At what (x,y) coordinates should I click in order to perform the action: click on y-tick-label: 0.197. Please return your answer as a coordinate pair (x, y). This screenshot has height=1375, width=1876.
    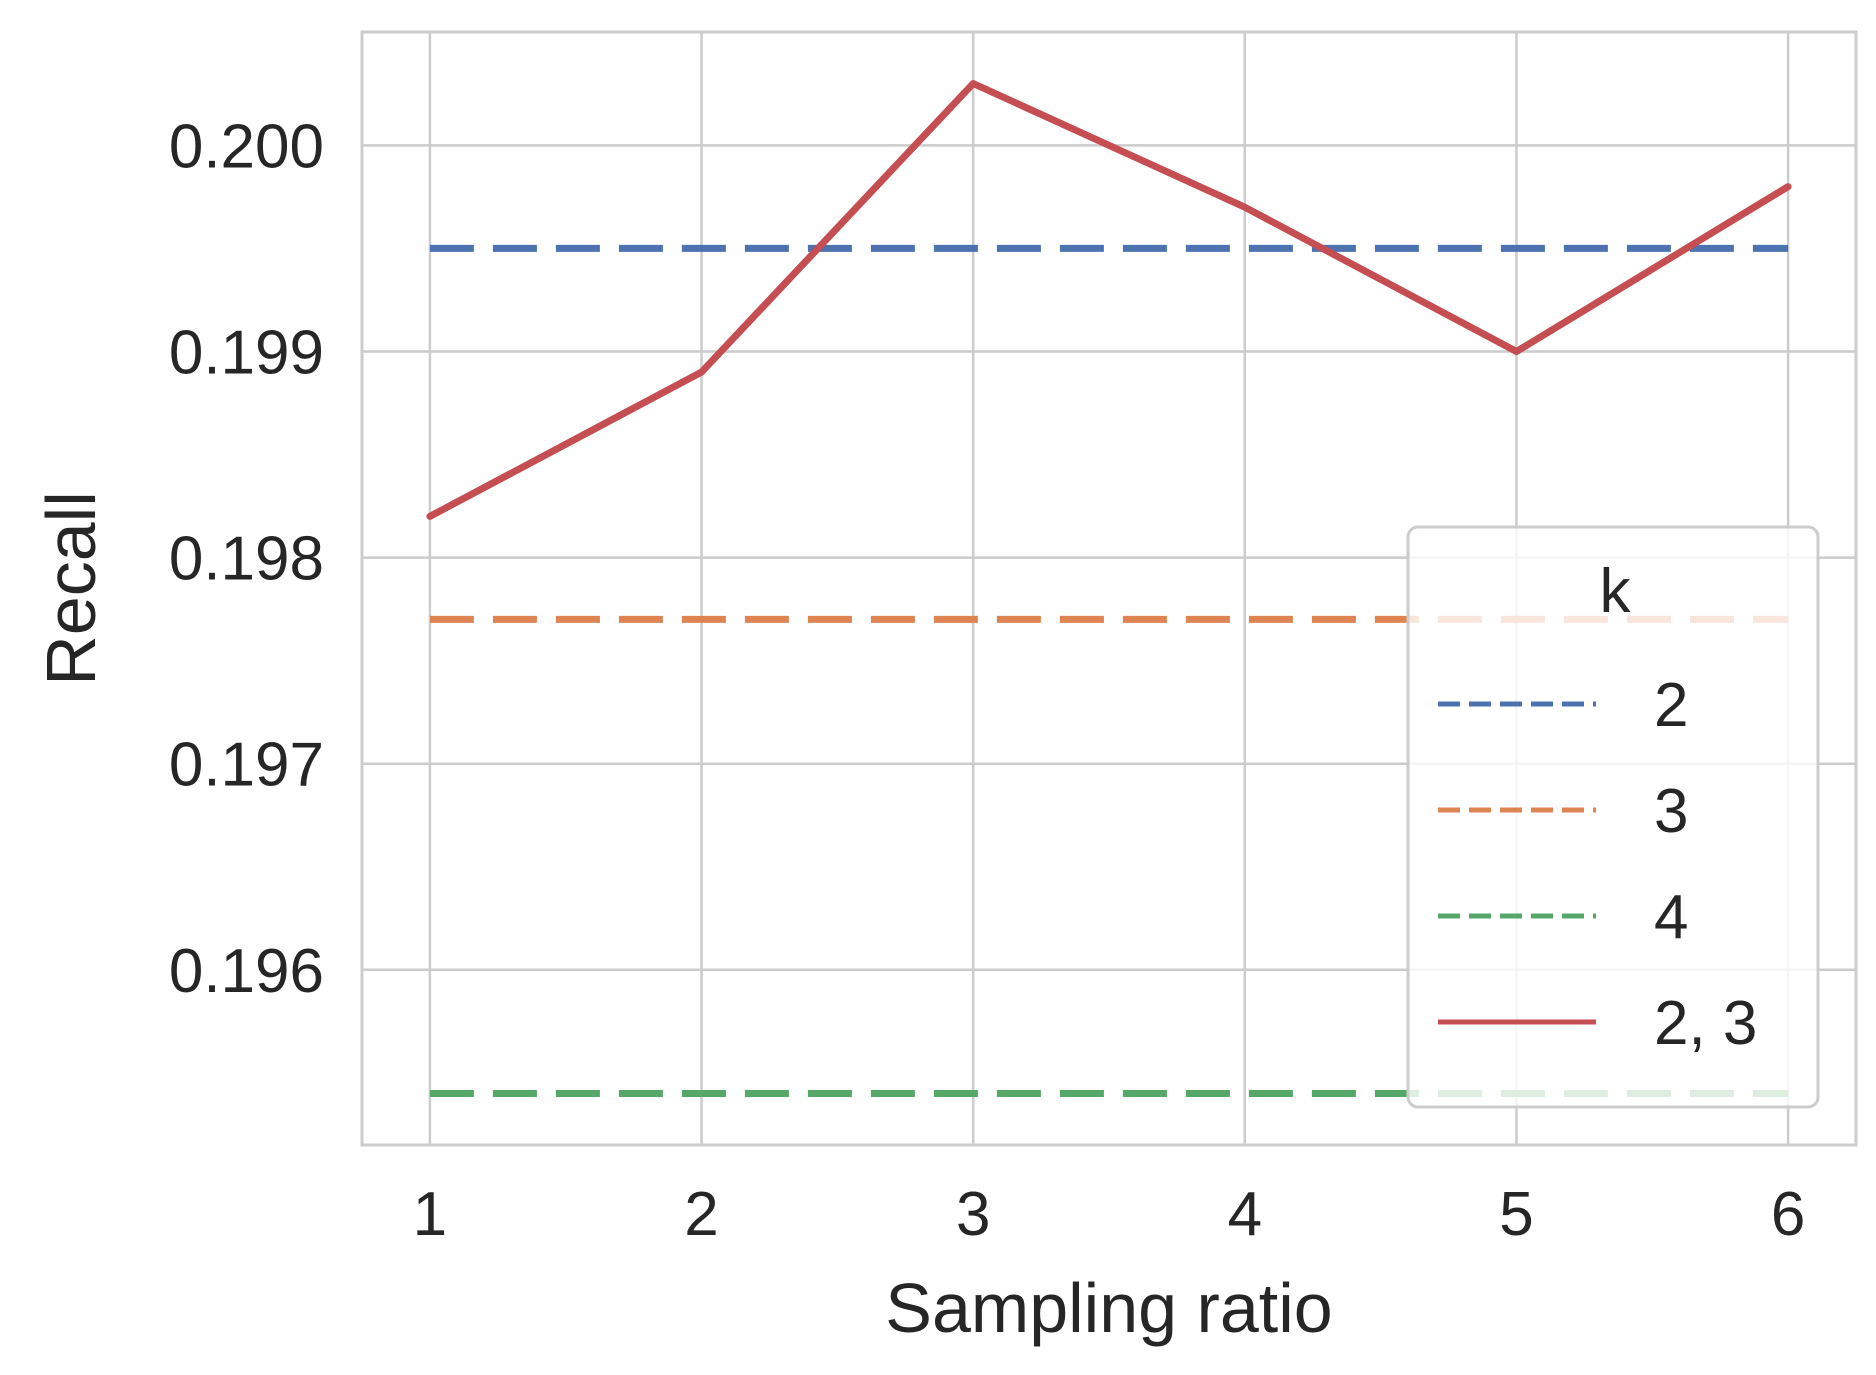
    Looking at the image, I should click on (246, 765).